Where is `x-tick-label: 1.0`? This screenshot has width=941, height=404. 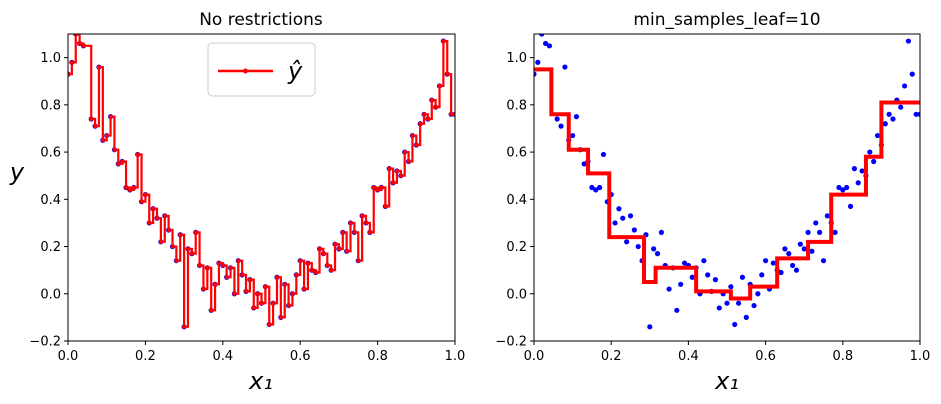
x-tick-label: 1.0 is located at coordinates (920, 356).